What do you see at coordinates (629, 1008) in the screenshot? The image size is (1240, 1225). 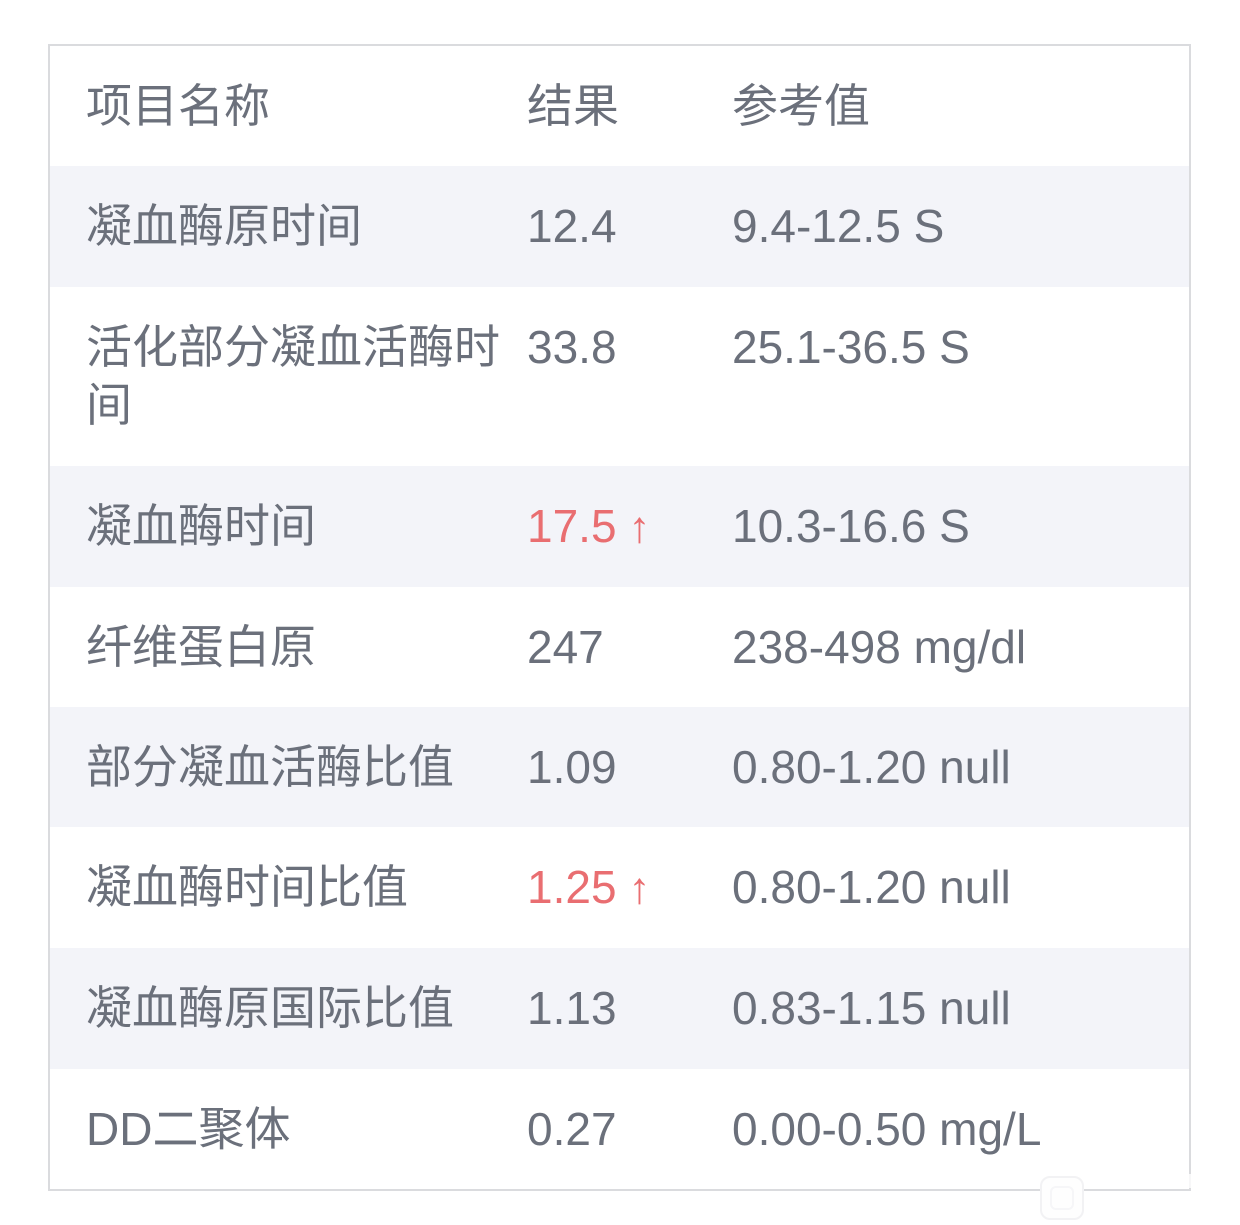 I see `result-cell: 1.13` at bounding box center [629, 1008].